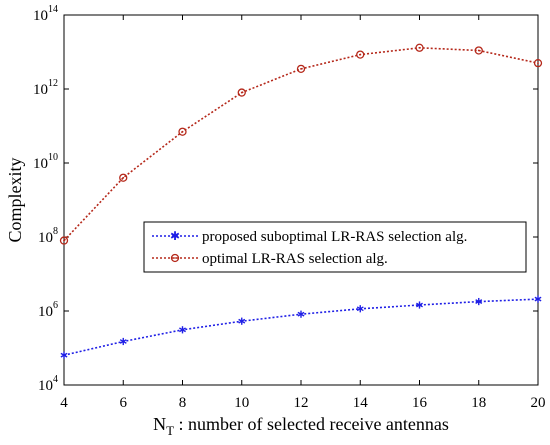 The image size is (550, 445). I want to click on x-tick-label: 20, so click(538, 403).